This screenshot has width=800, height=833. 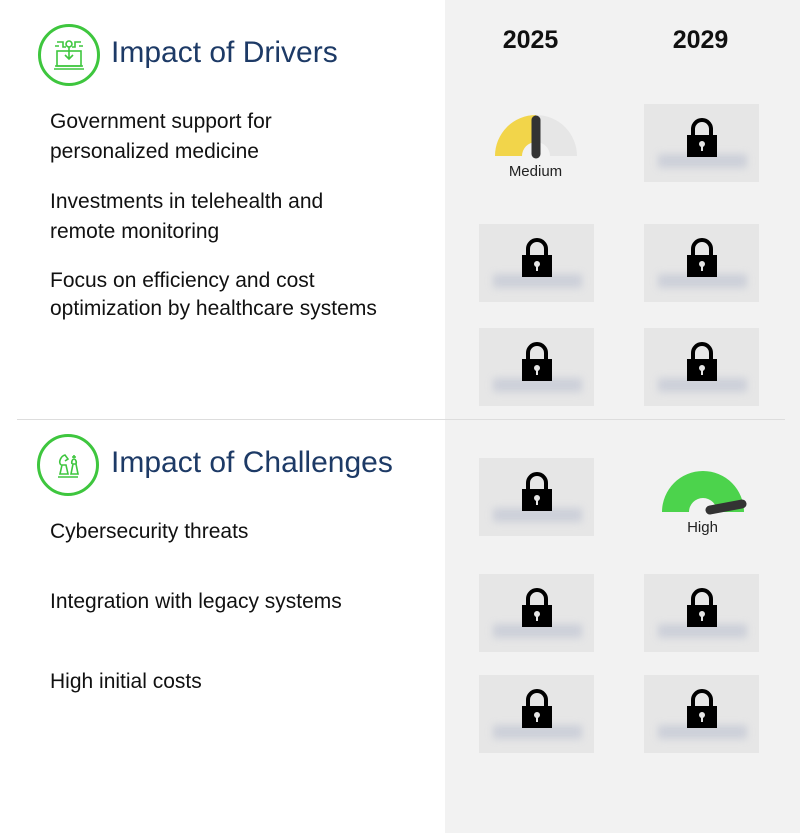 What do you see at coordinates (702, 527) in the screenshot?
I see `gauge-label: High` at bounding box center [702, 527].